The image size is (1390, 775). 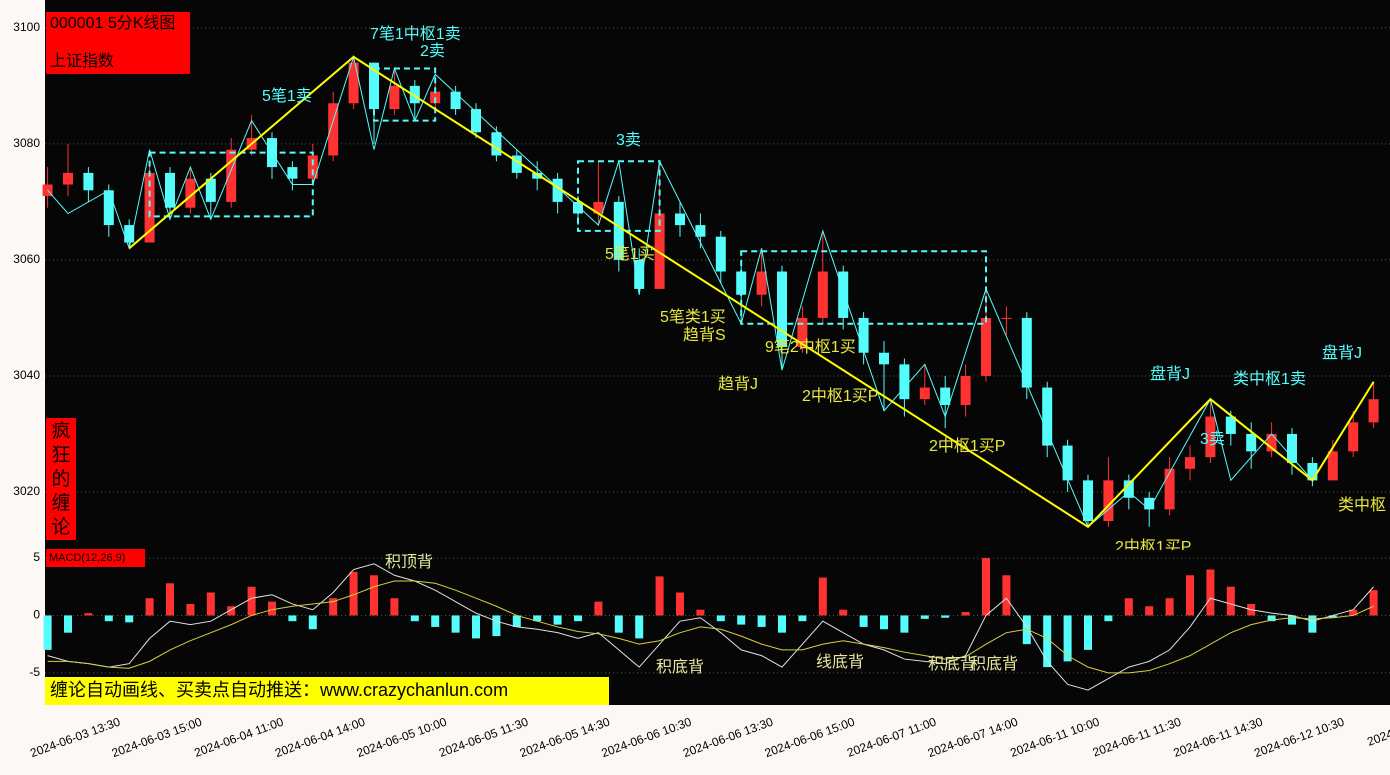 I want to click on sell-note: 3卖, so click(x=1212, y=439).